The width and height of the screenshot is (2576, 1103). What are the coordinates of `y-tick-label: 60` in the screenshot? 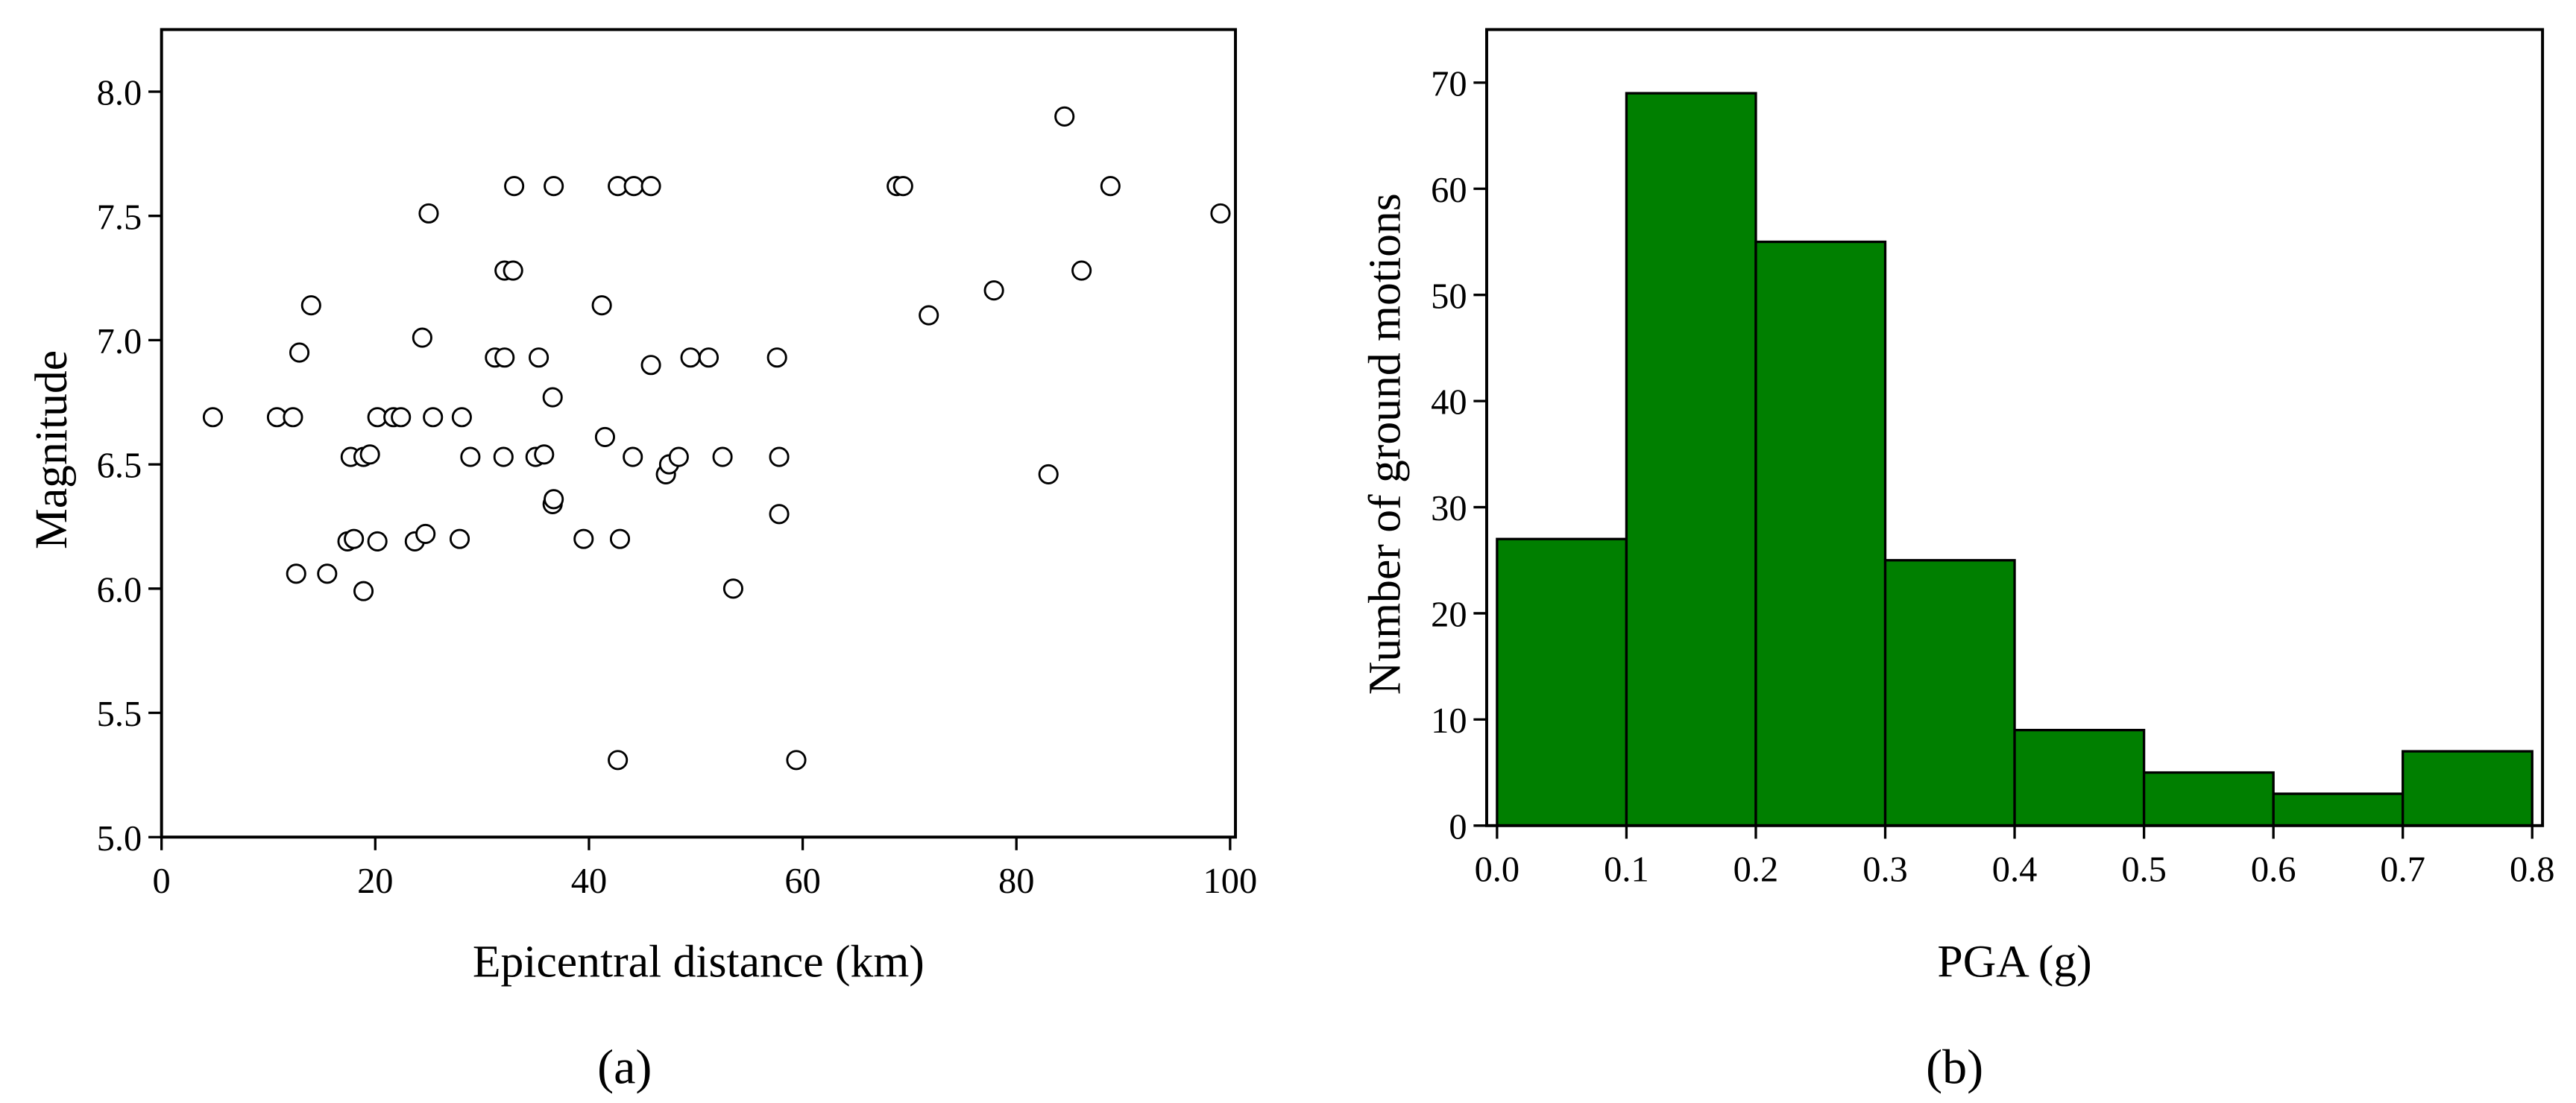 It's located at (1449, 190).